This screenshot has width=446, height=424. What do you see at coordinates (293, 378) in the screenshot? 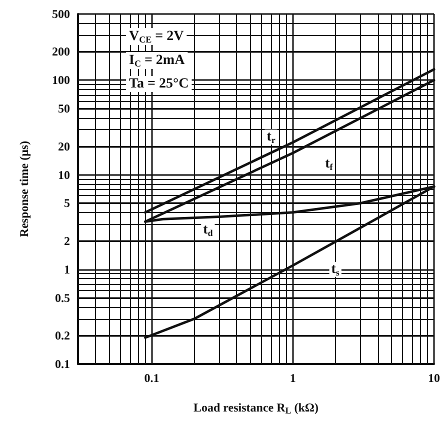
I see `x-tick-label: 1` at bounding box center [293, 378].